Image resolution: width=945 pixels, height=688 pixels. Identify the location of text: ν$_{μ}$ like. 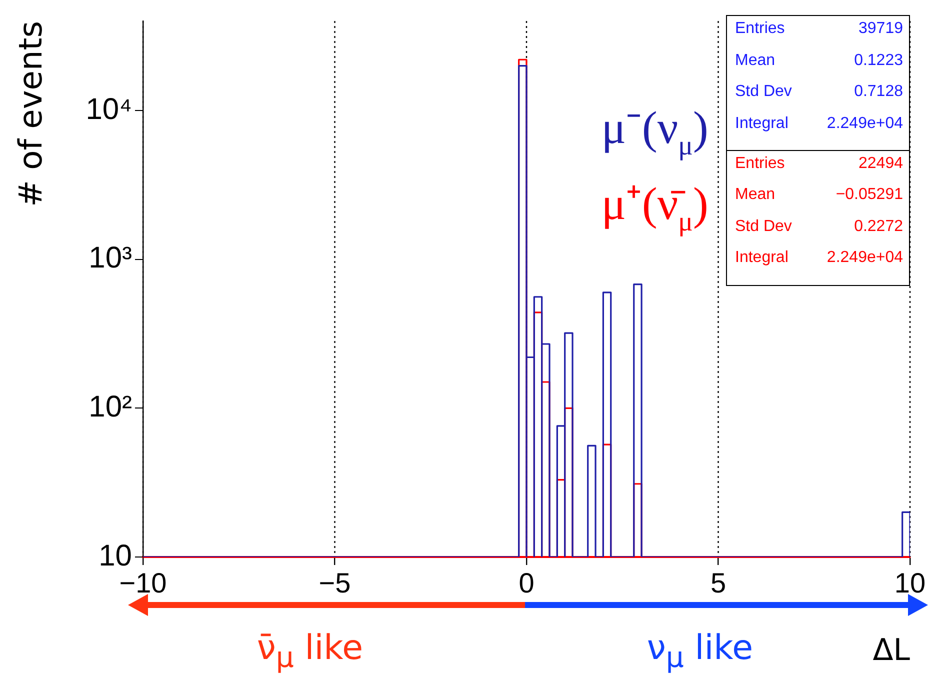
(700, 651).